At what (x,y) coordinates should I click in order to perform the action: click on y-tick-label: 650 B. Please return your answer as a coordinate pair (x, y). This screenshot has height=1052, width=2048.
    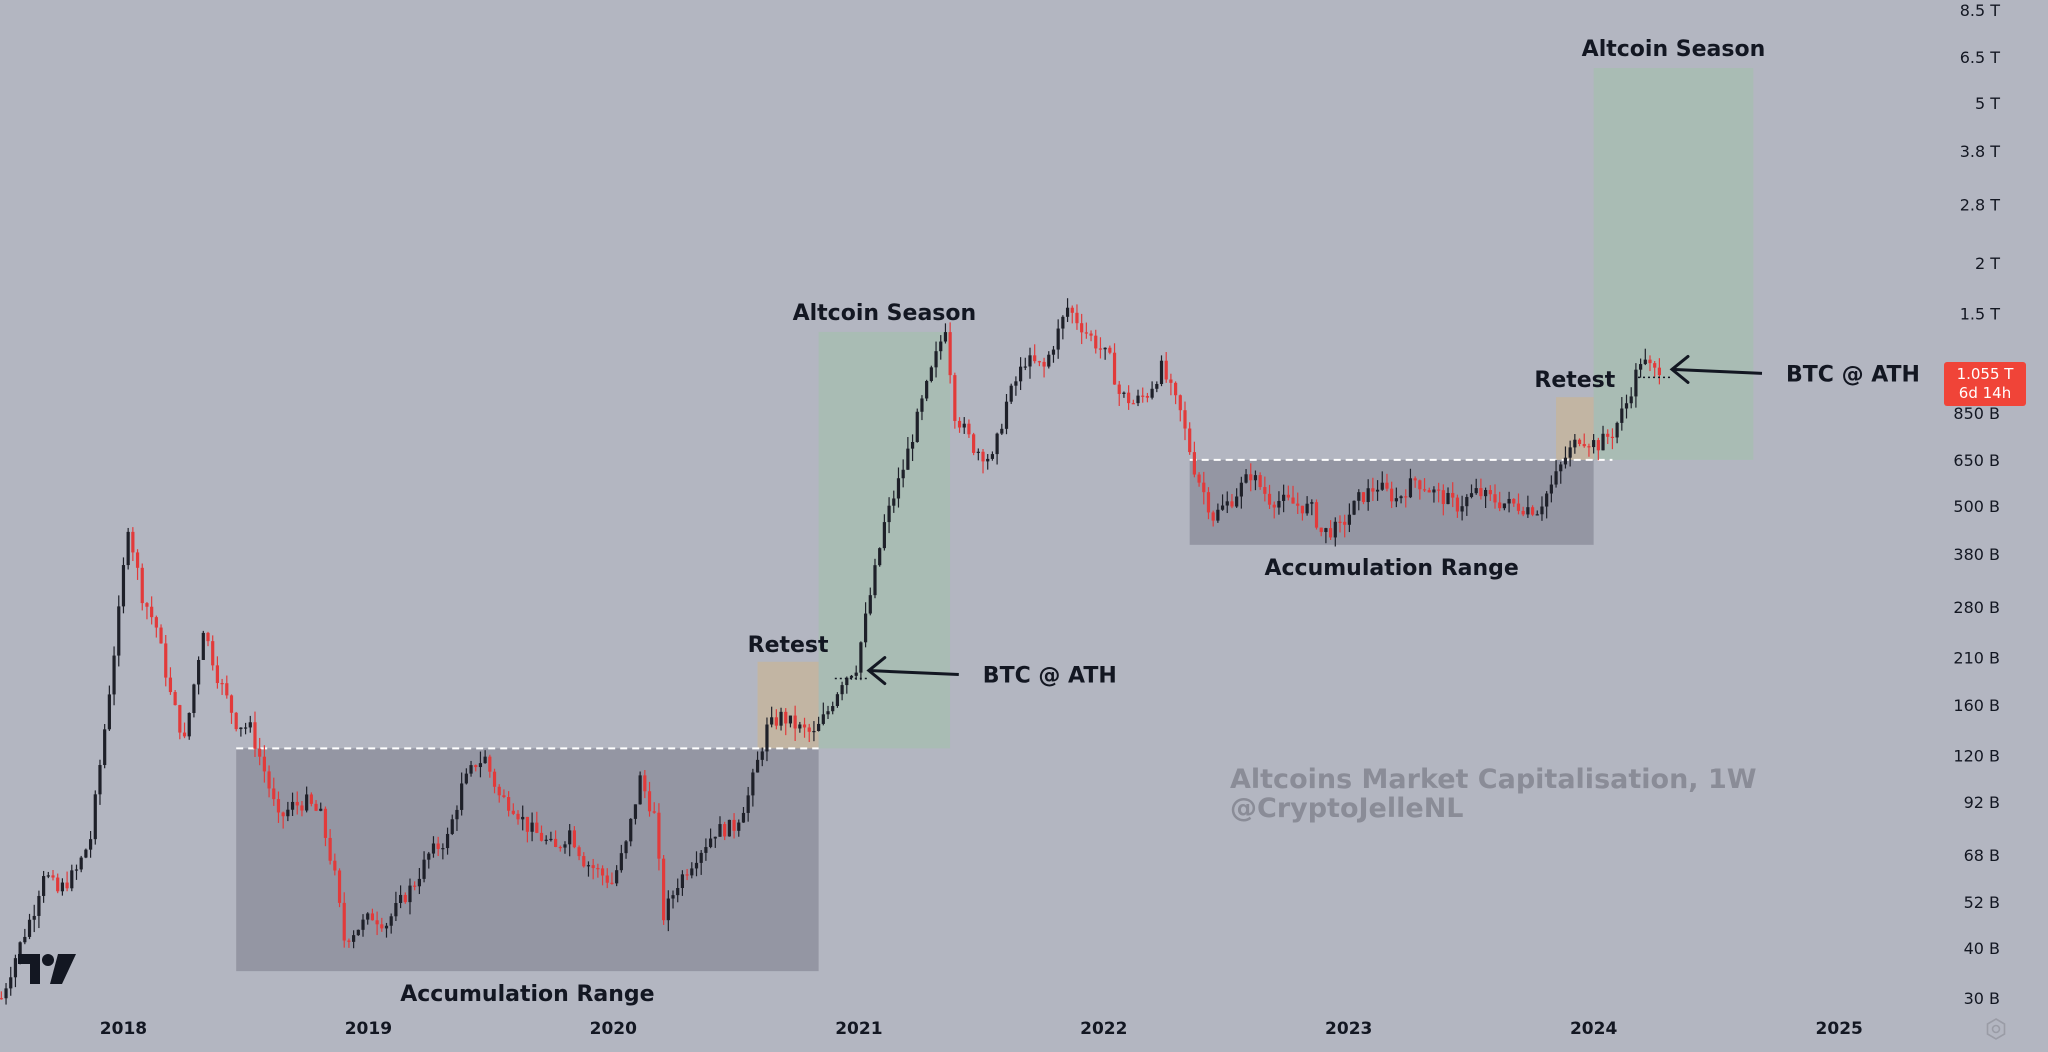
    Looking at the image, I should click on (1976, 460).